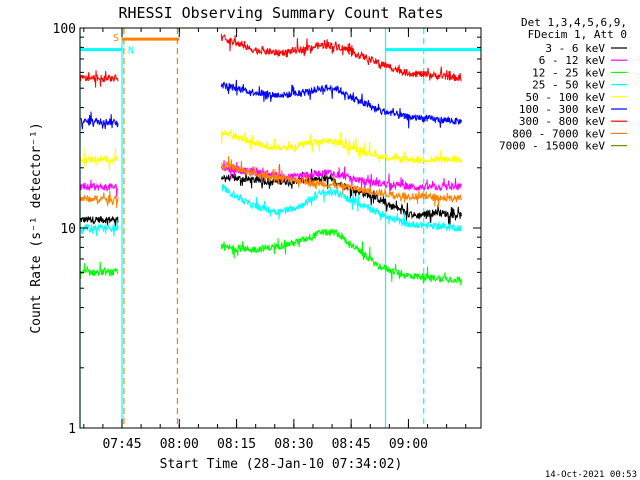  I want to click on legend-header: FDecim 1, Att 0, so click(577, 34).